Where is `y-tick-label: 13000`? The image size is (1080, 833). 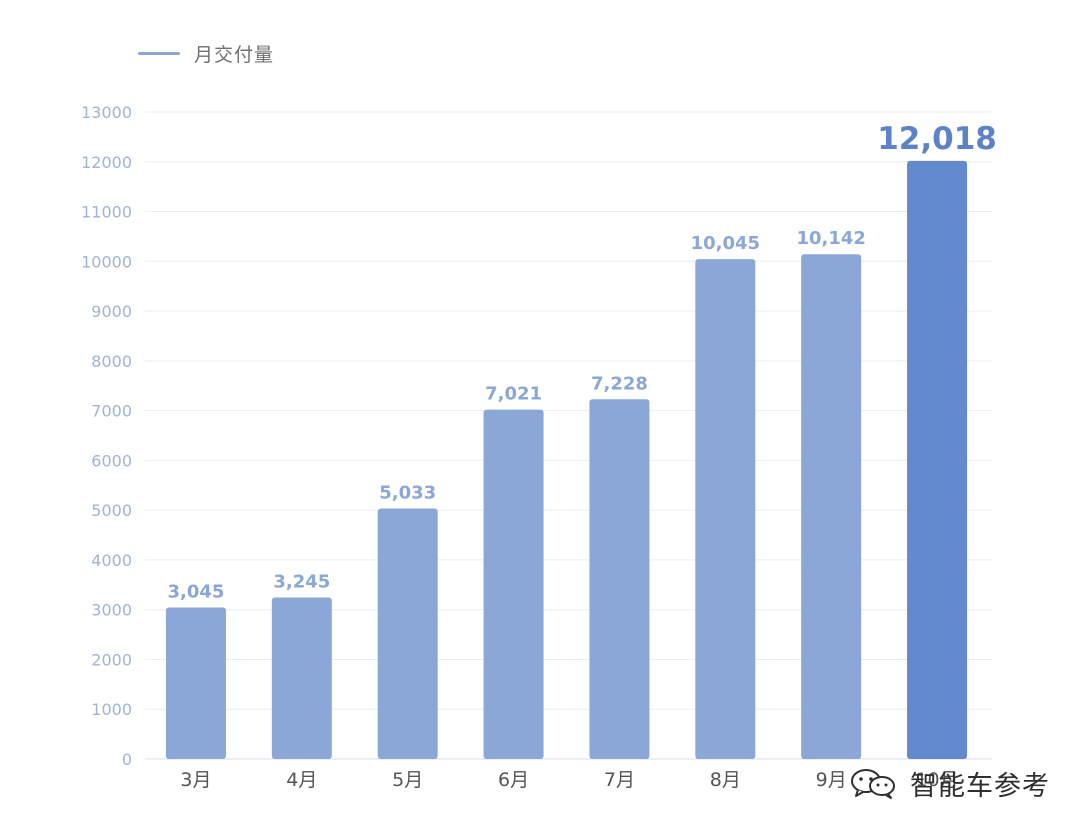 y-tick-label: 13000 is located at coordinates (106, 112).